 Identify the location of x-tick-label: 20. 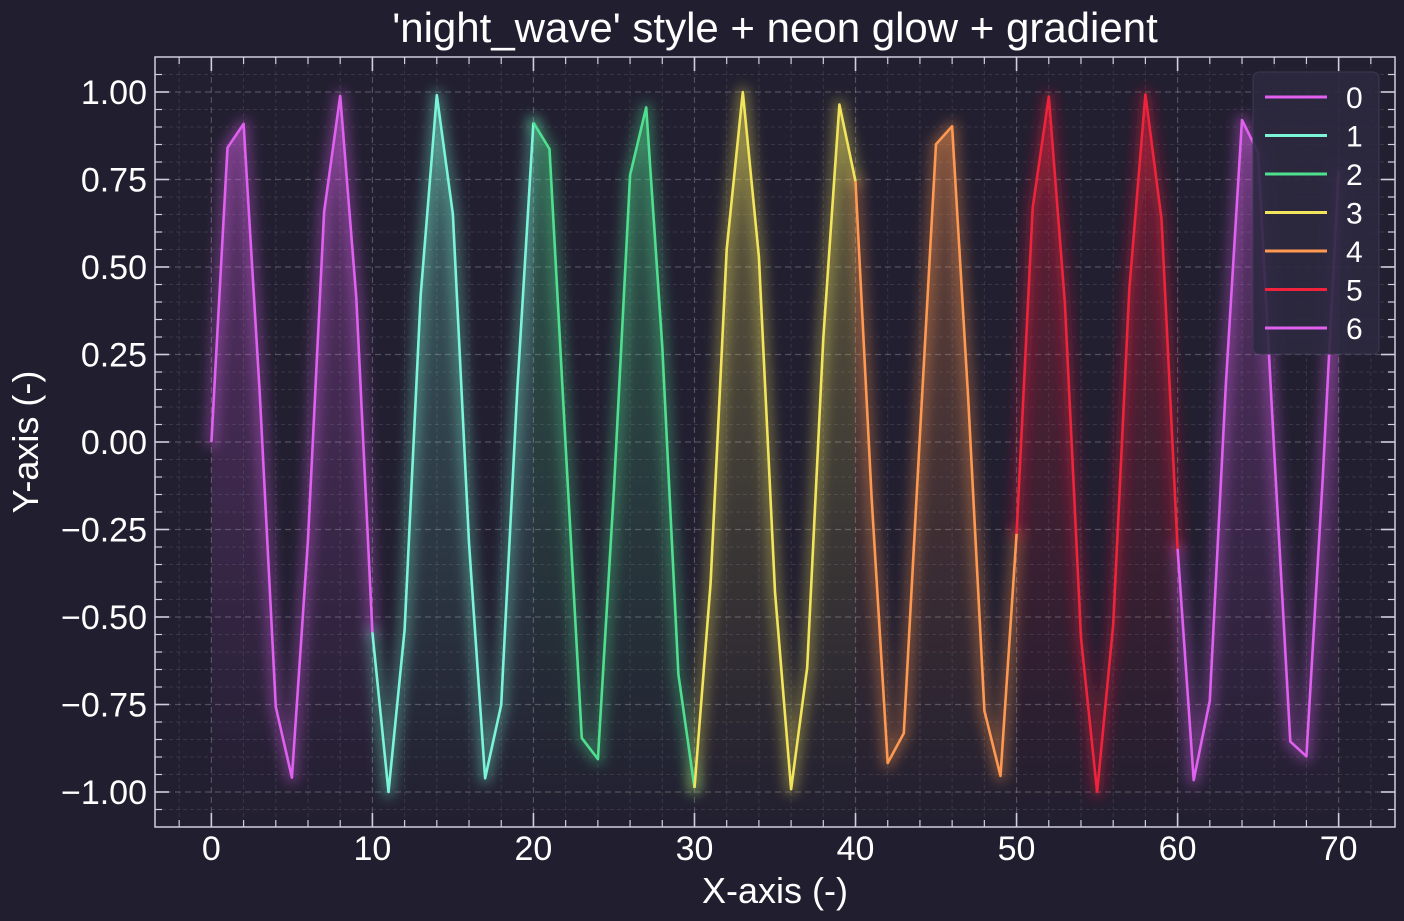
(534, 849).